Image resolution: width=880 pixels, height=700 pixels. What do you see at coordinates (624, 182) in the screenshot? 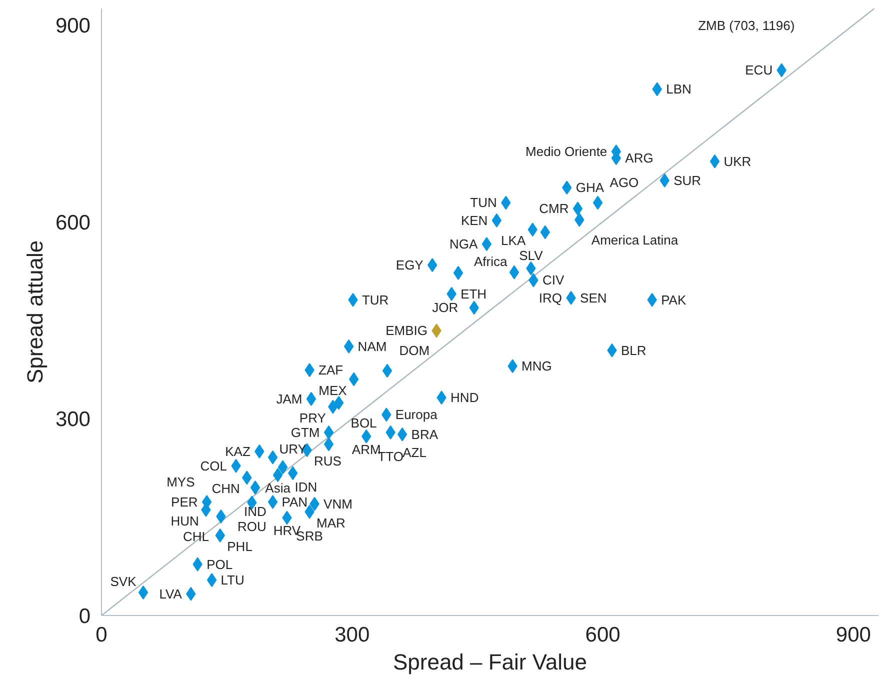
I see `annotation: AGO` at bounding box center [624, 182].